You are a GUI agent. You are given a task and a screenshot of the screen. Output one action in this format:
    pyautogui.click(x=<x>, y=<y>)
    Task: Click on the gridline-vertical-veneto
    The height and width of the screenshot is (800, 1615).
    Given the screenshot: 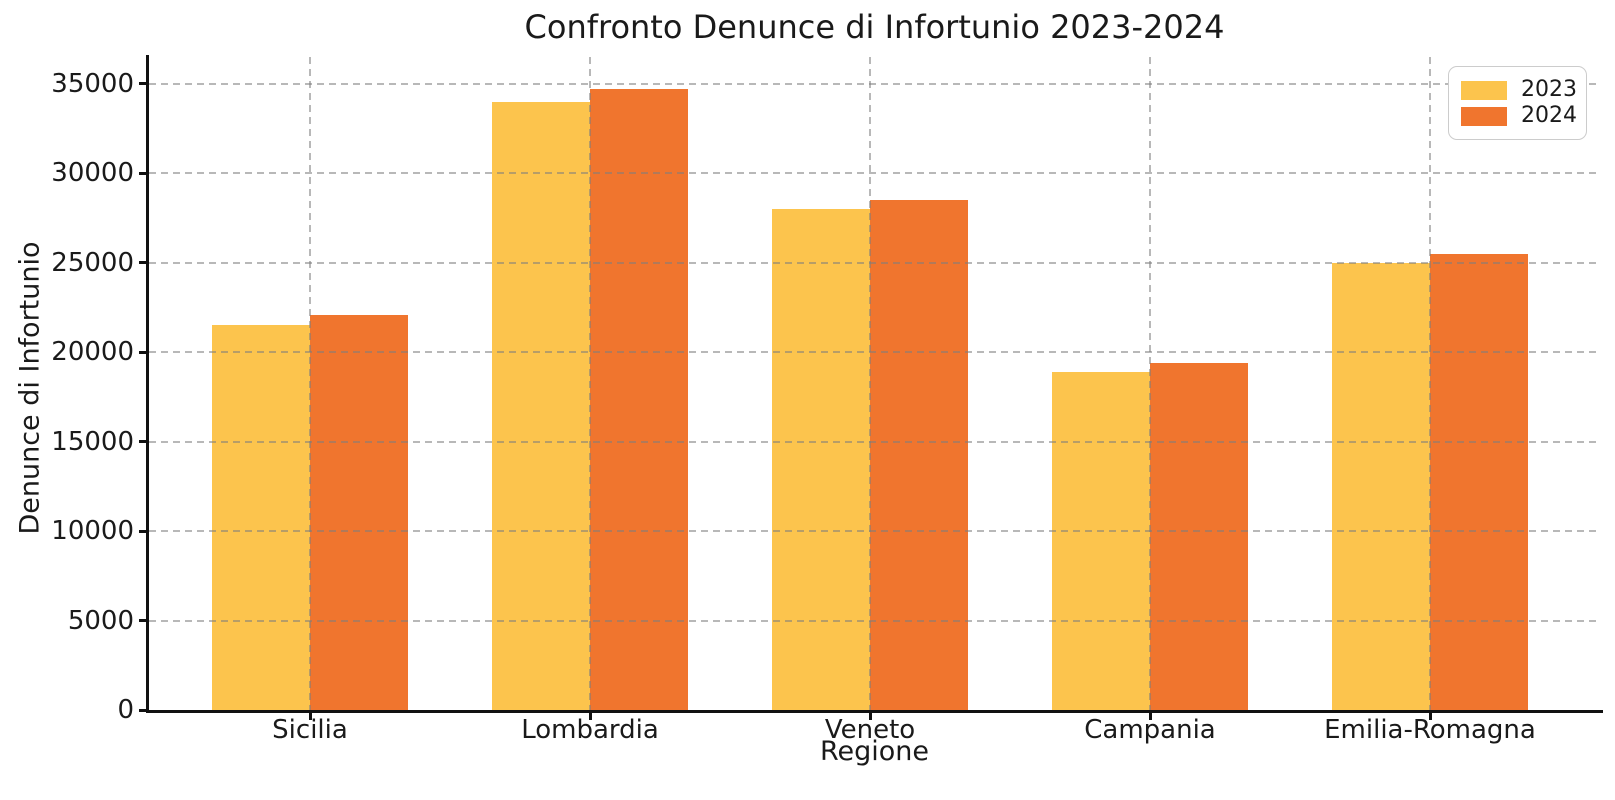 What is the action you would take?
    pyautogui.click(x=870, y=383)
    